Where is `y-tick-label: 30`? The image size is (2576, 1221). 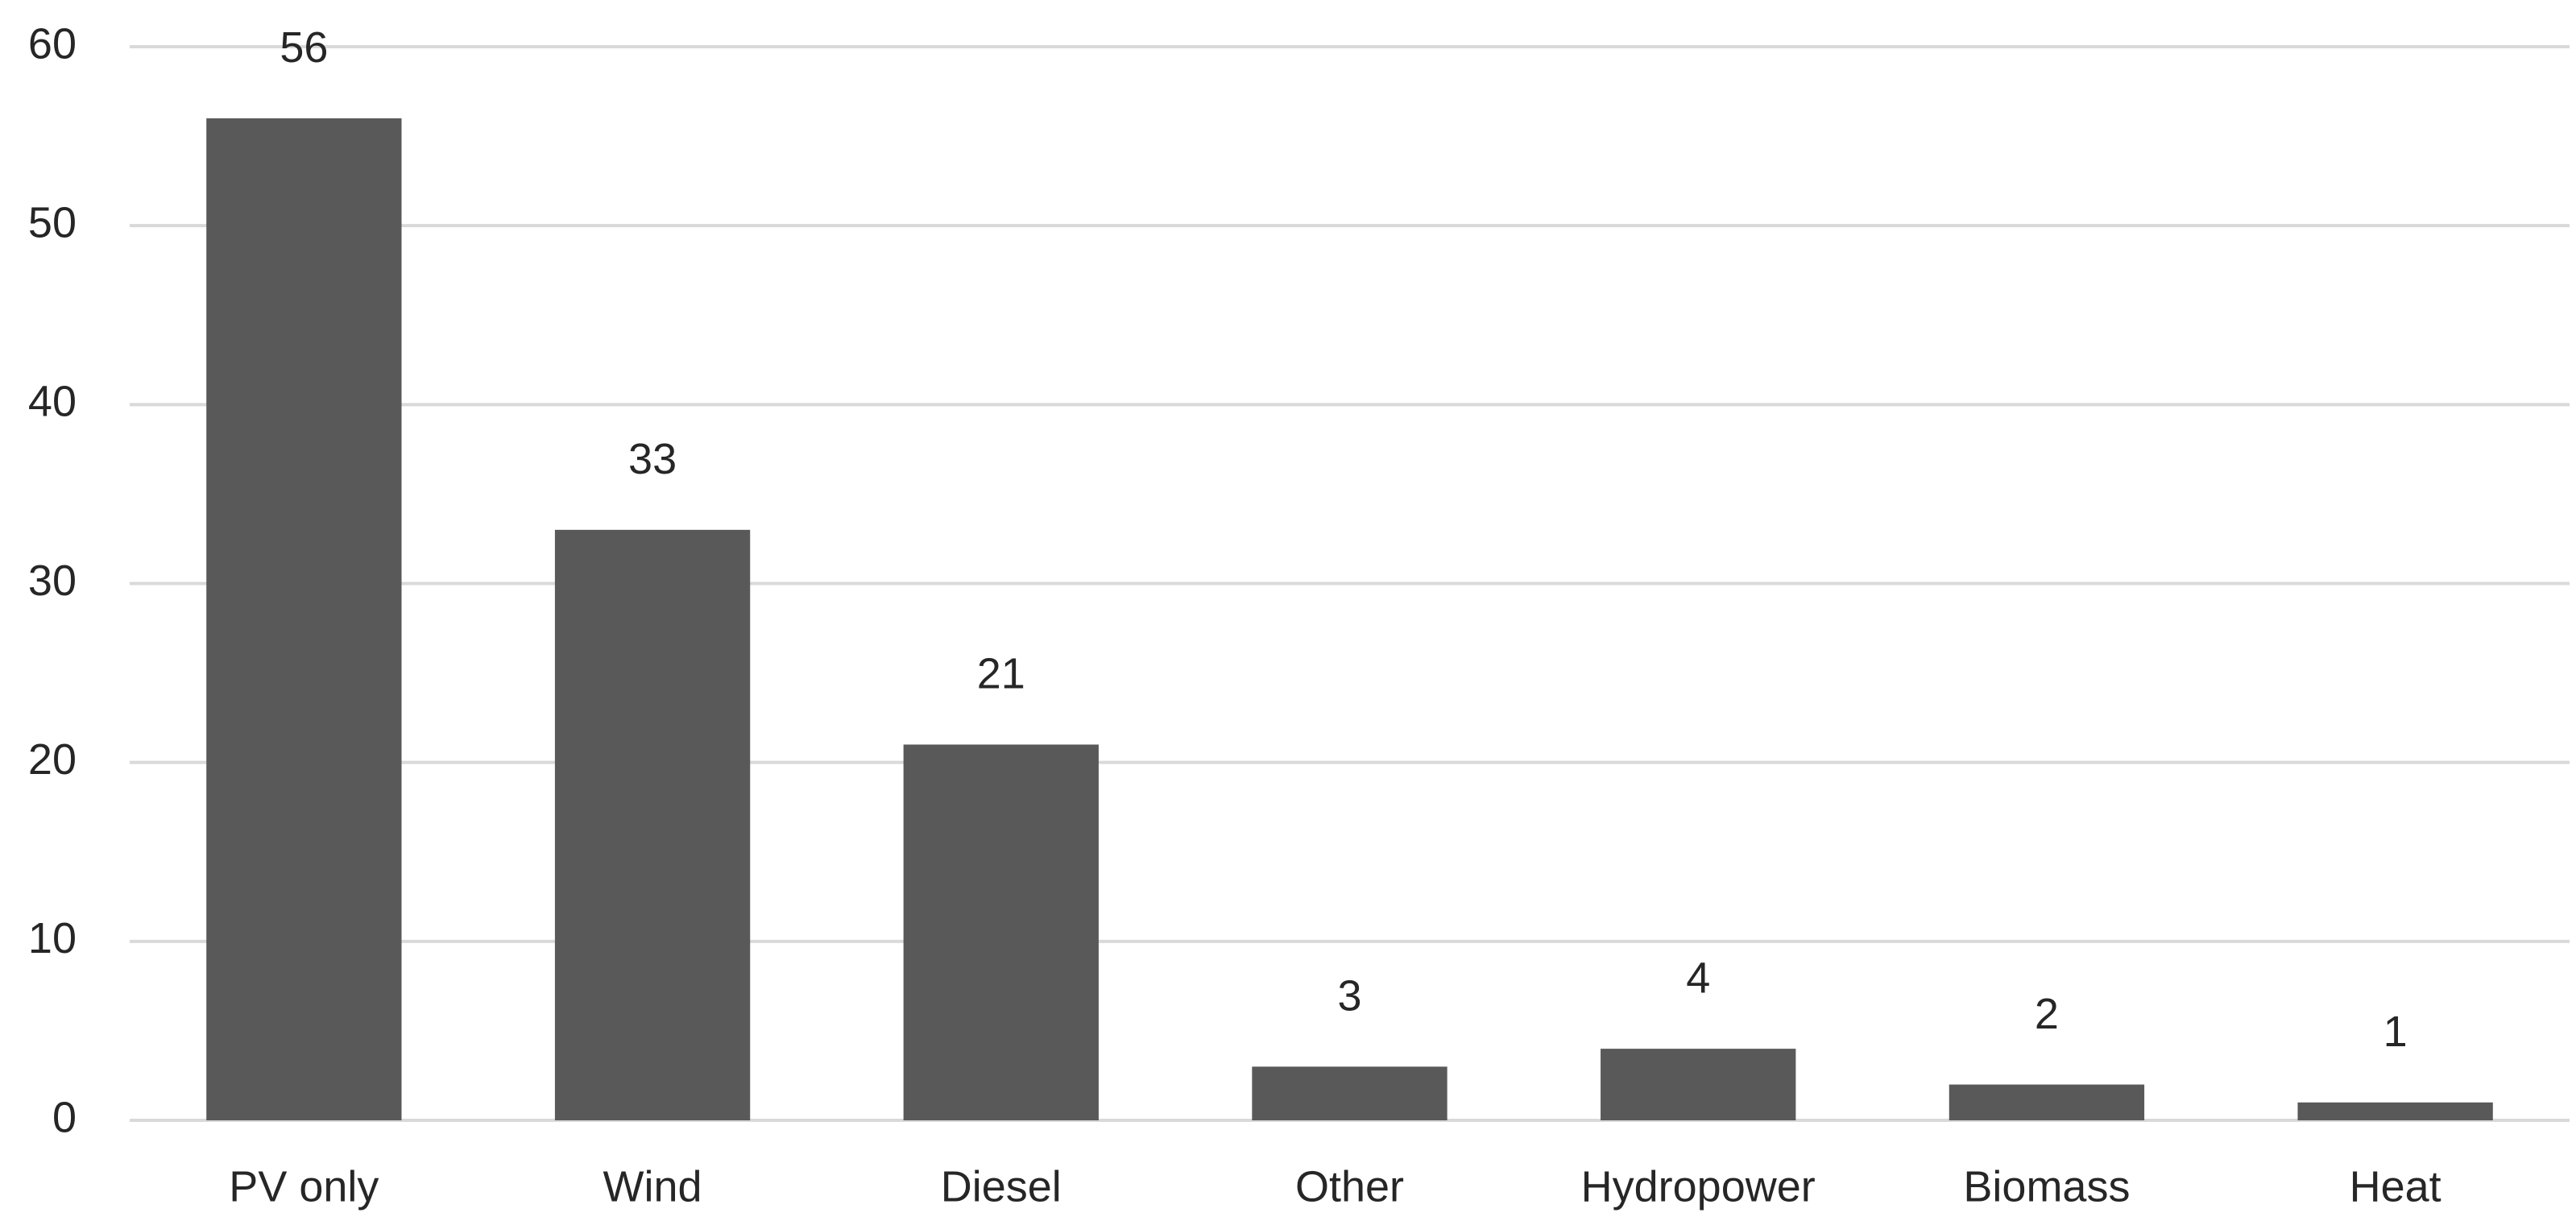
y-tick-label: 30 is located at coordinates (52, 581).